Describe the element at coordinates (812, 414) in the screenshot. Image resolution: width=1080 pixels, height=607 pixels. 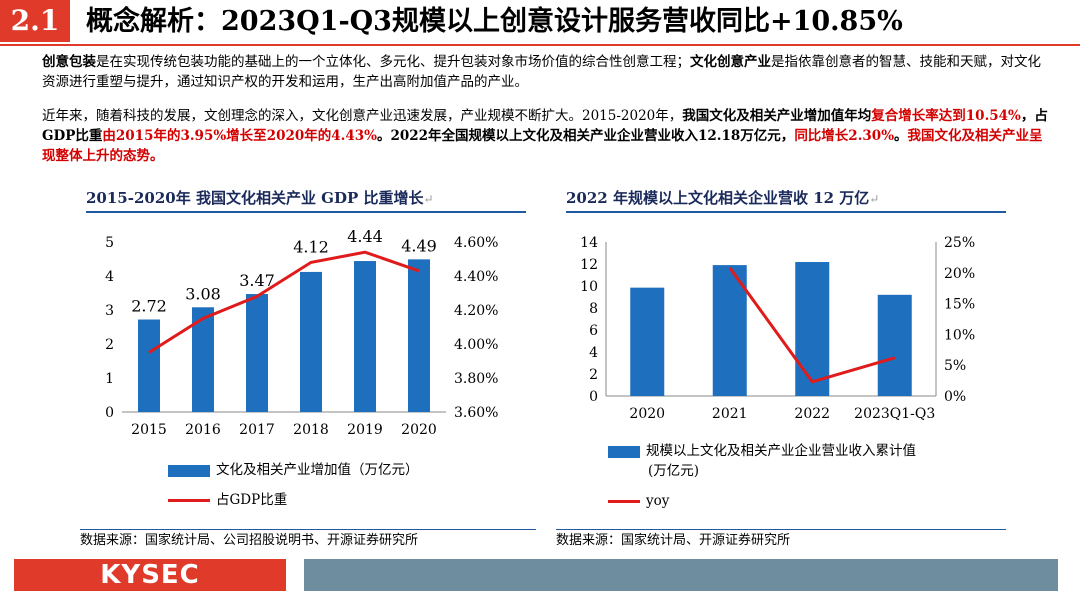
I see `x-tick-label: 2022` at that location.